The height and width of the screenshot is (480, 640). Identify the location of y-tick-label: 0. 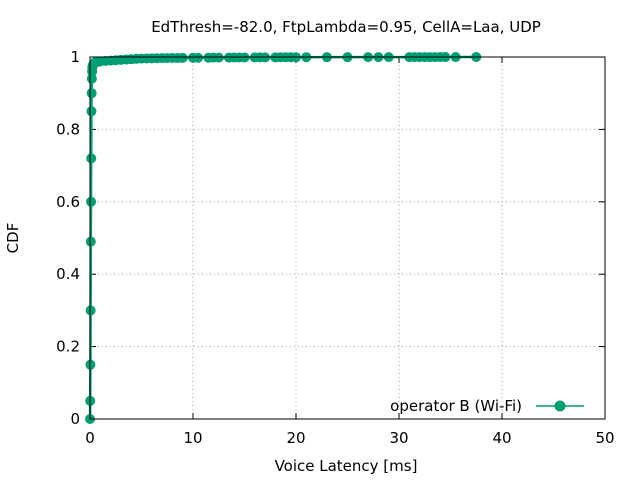
(75, 419).